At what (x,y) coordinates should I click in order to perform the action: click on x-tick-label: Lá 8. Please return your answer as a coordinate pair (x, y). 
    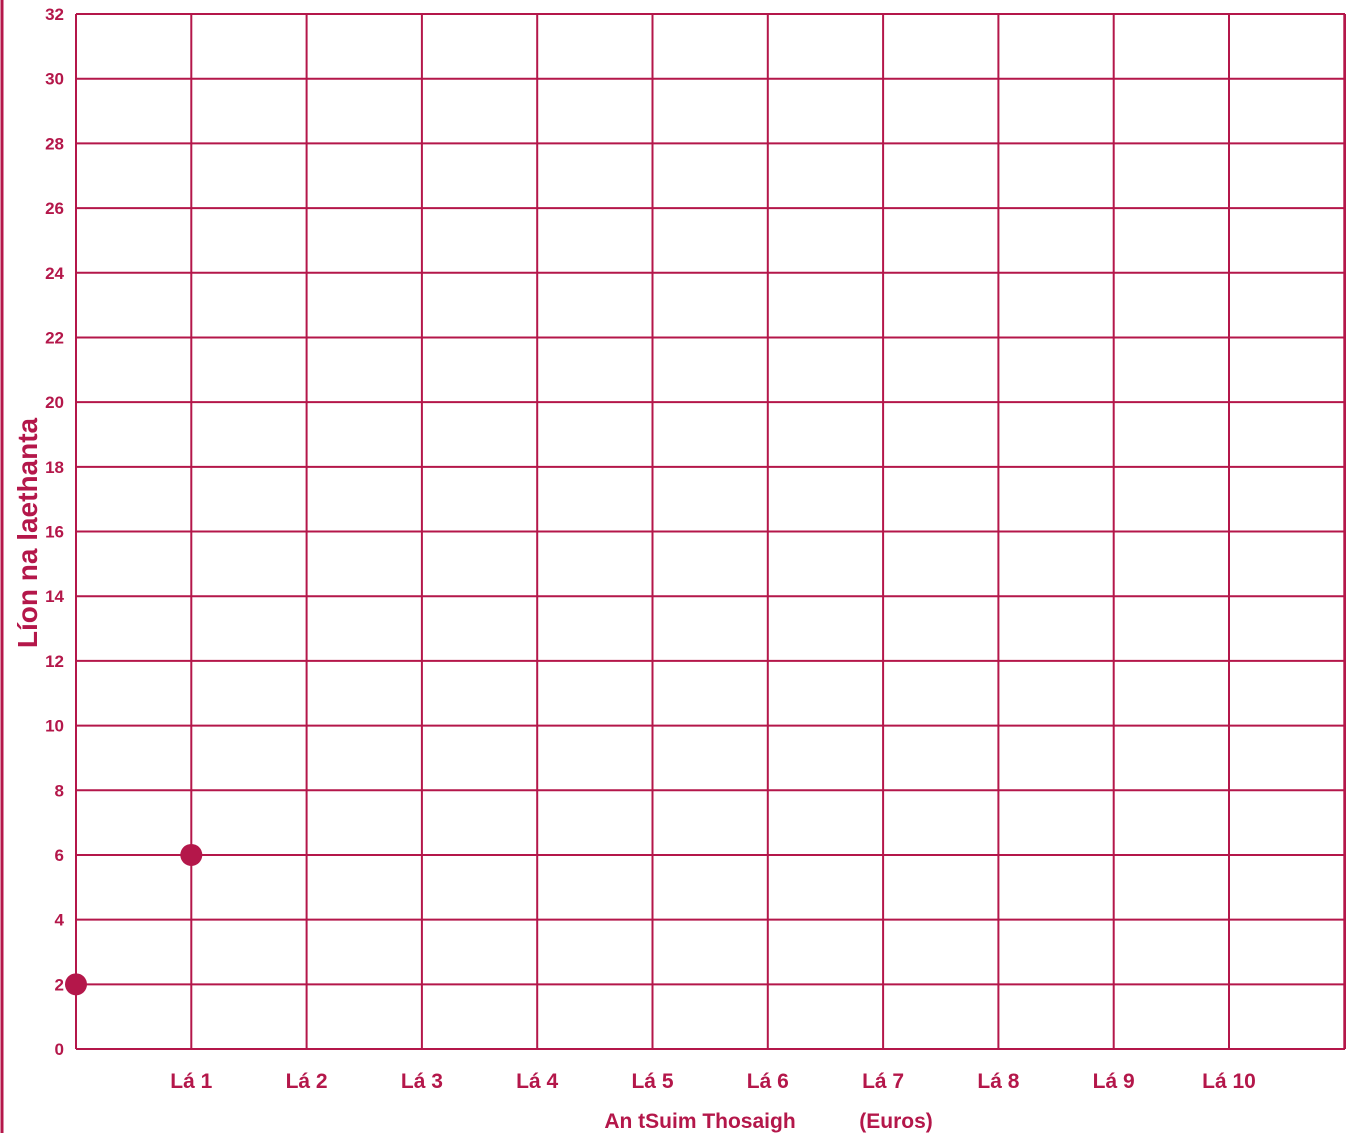
    Looking at the image, I should click on (998, 1081).